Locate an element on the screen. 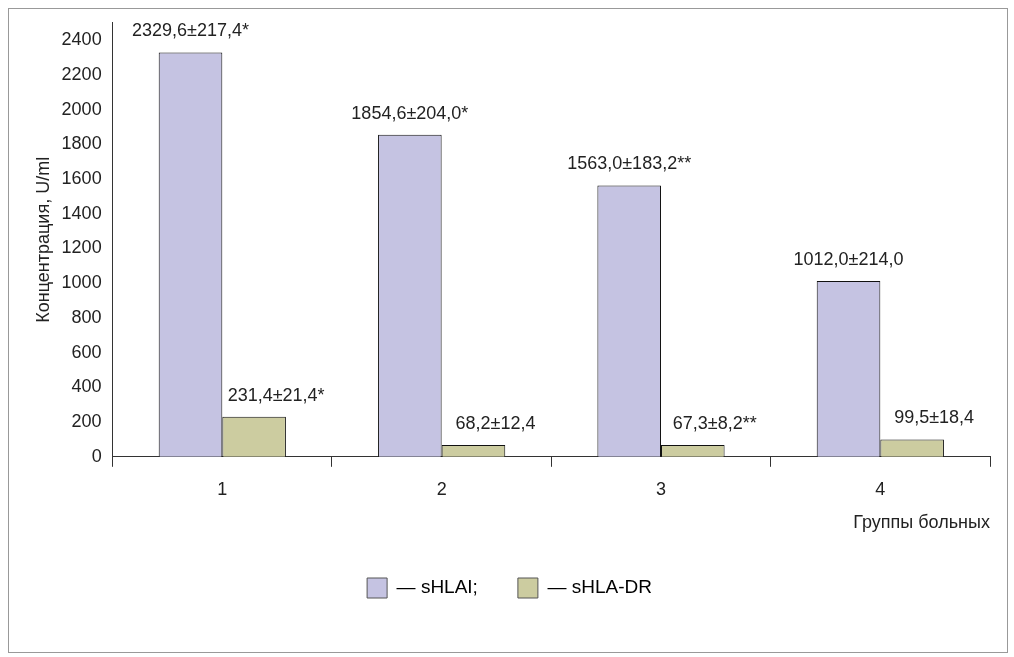 The image size is (1014, 657). y-tick-label: 1200 is located at coordinates (81, 247).